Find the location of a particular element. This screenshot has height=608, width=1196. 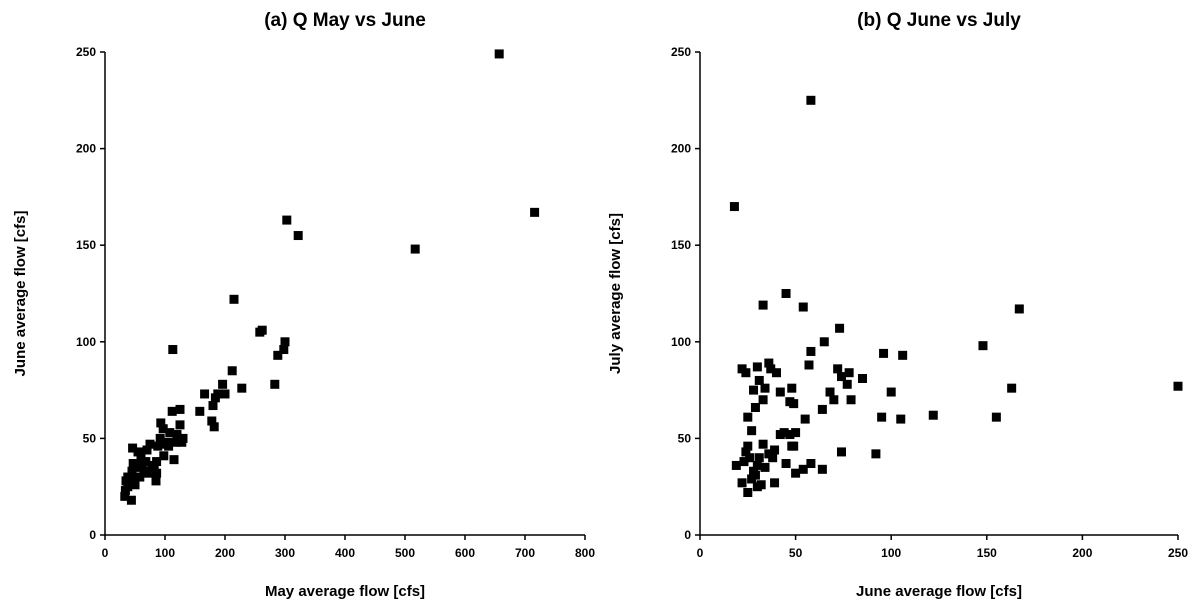

y-tick-label: 200 is located at coordinates (681, 149).